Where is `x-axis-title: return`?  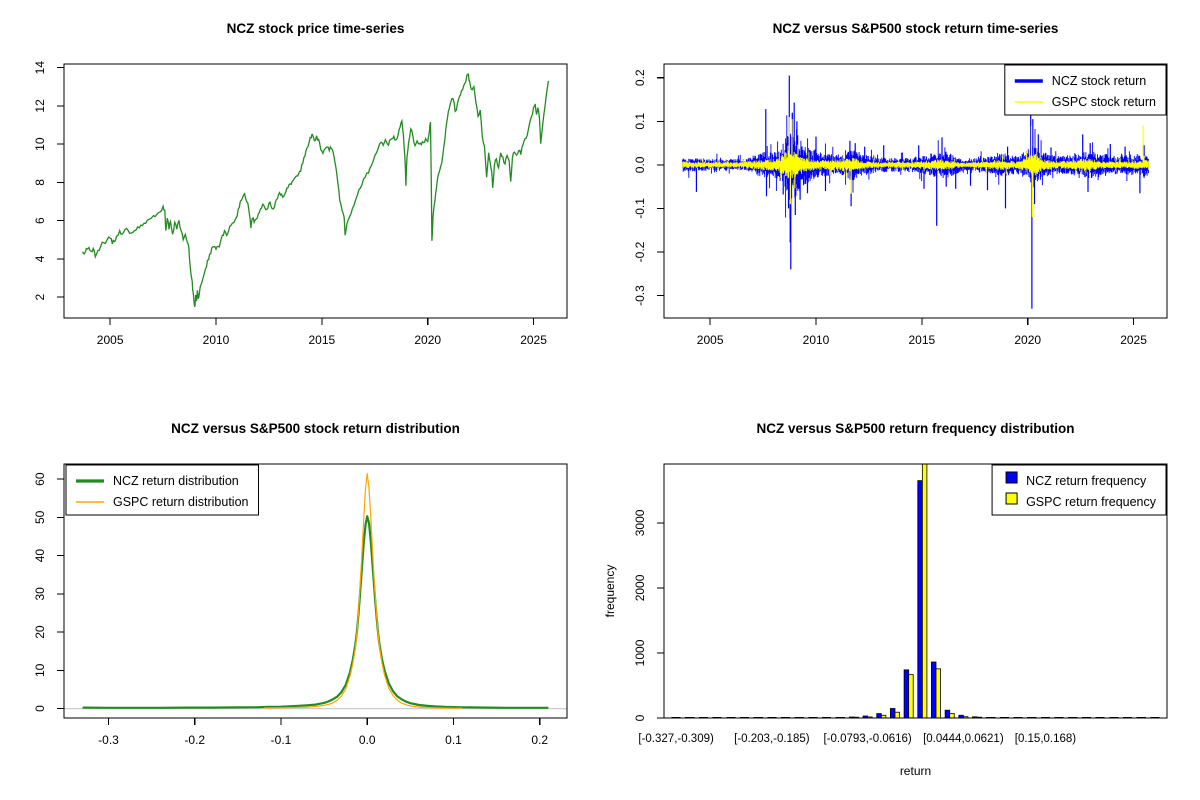 x-axis-title: return is located at coordinates (915, 771).